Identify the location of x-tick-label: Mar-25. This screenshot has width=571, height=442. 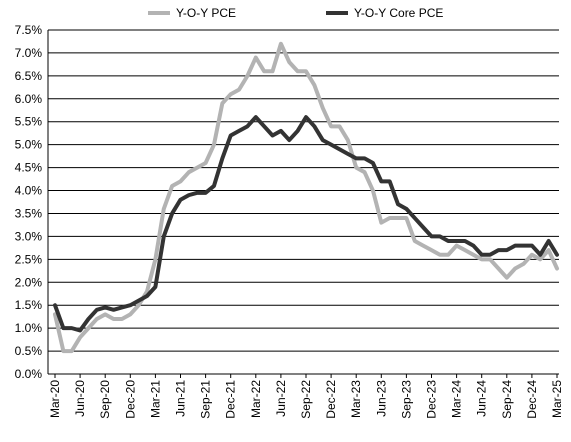
(557, 399).